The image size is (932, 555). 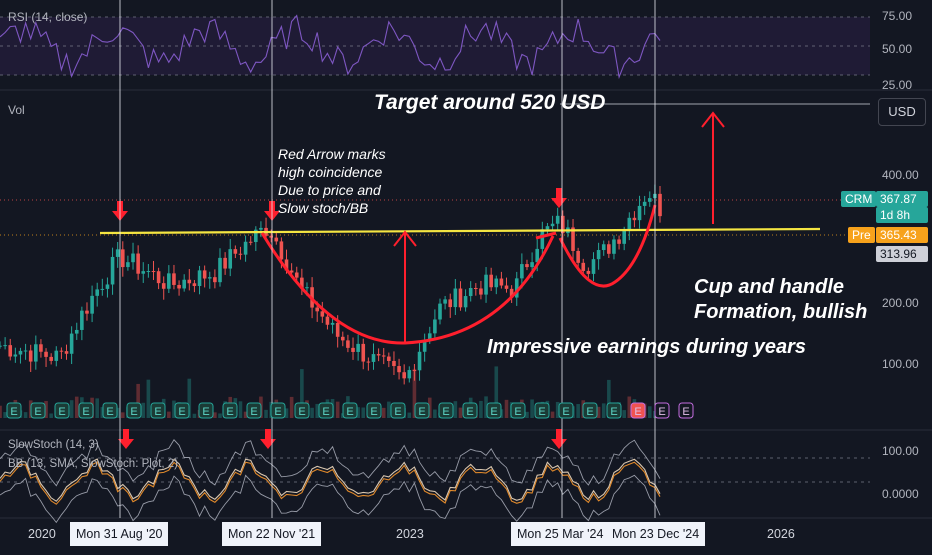 What do you see at coordinates (713, 119) in the screenshot?
I see `target-arrow-head` at bounding box center [713, 119].